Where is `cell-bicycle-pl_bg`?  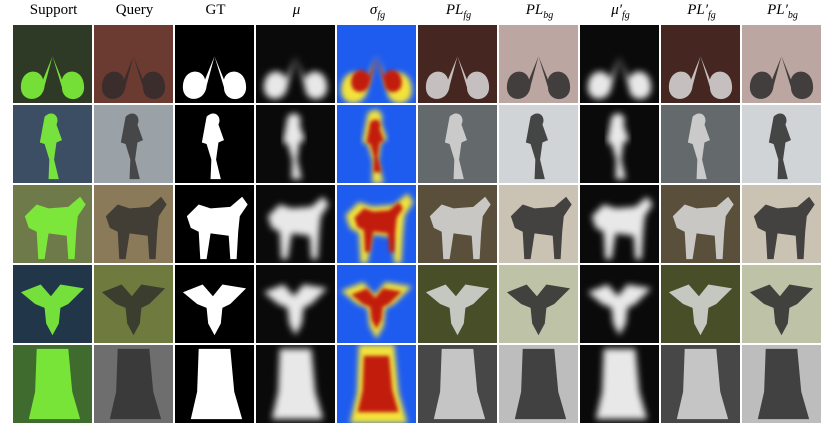 cell-bicycle-pl_bg is located at coordinates (538, 64).